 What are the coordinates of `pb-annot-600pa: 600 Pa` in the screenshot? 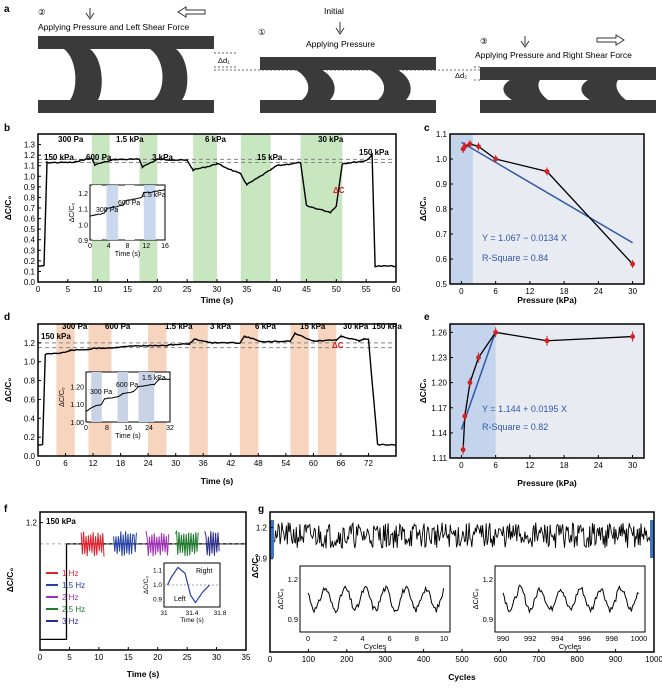 It's located at (99, 157).